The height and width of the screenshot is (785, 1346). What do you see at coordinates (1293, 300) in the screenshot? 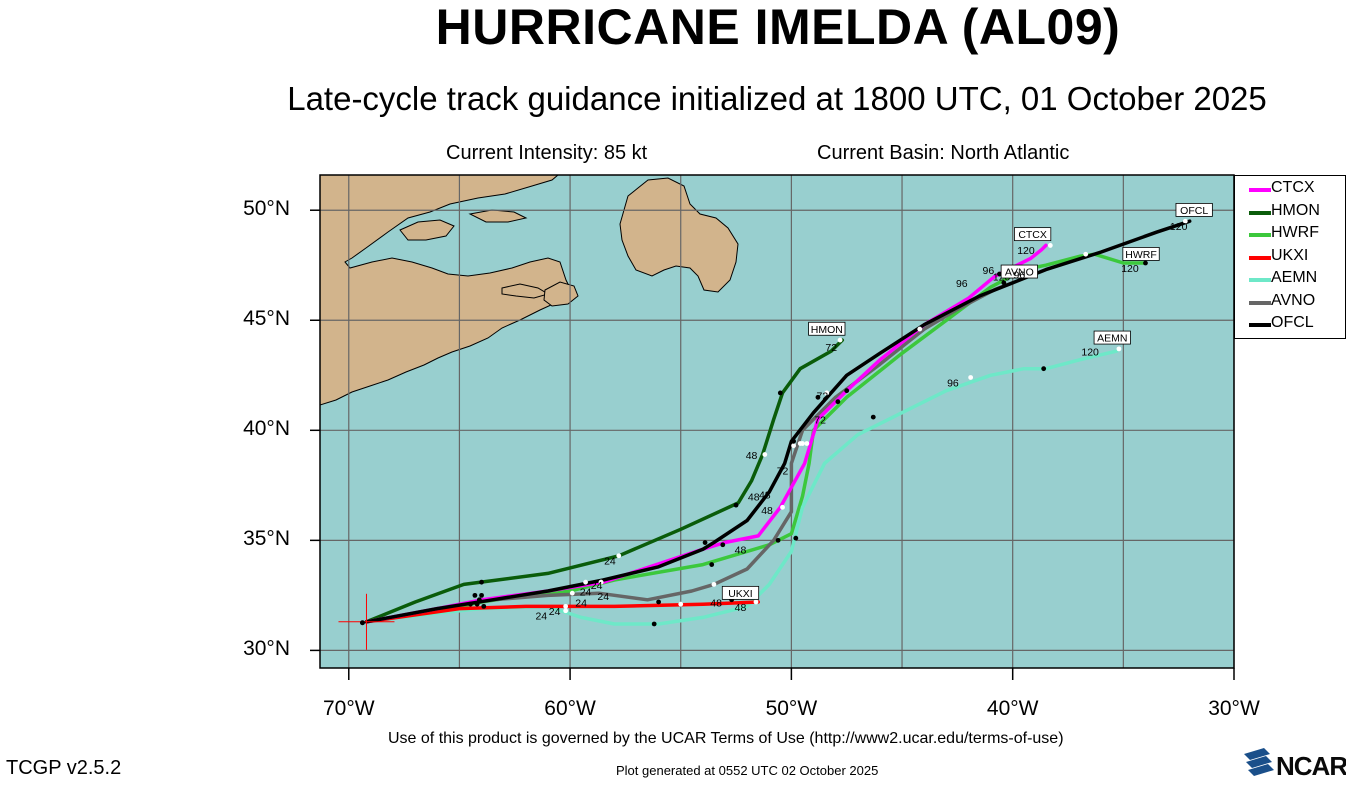
I see `legend-label: AVNO` at bounding box center [1293, 300].